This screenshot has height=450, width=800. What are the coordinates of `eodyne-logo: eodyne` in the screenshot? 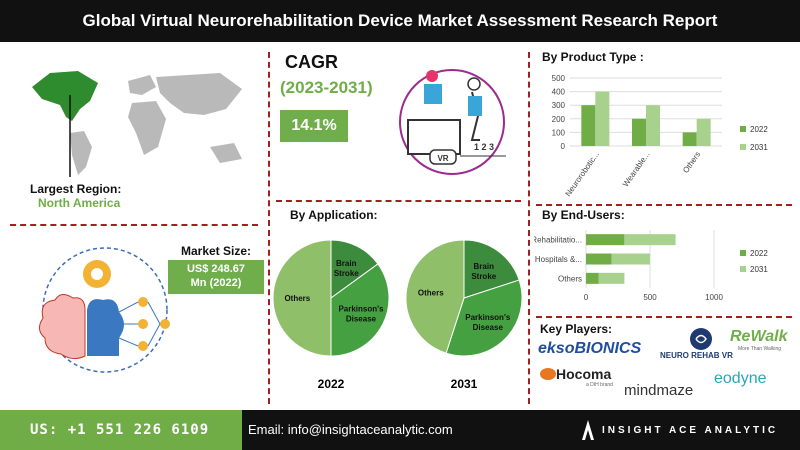 It's located at (740, 378).